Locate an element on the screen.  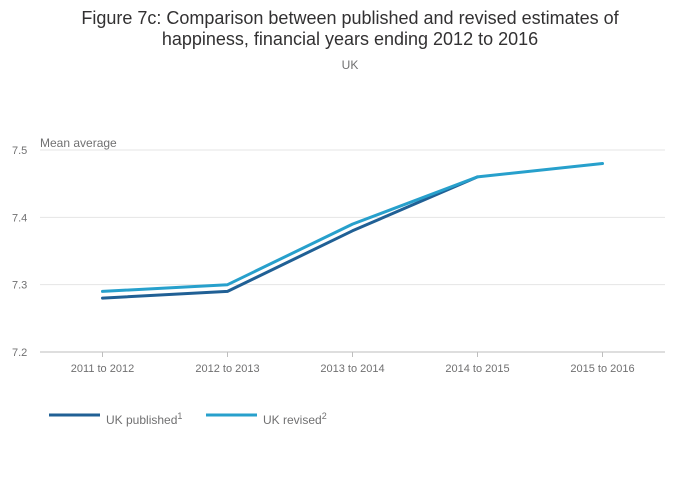
x-tick-label: 2011 to 2012 is located at coordinates (102, 369).